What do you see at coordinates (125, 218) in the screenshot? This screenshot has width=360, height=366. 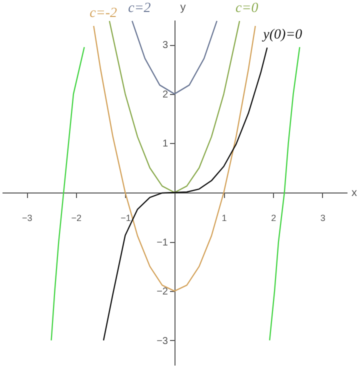 I see `x-tick-label: −1` at bounding box center [125, 218].